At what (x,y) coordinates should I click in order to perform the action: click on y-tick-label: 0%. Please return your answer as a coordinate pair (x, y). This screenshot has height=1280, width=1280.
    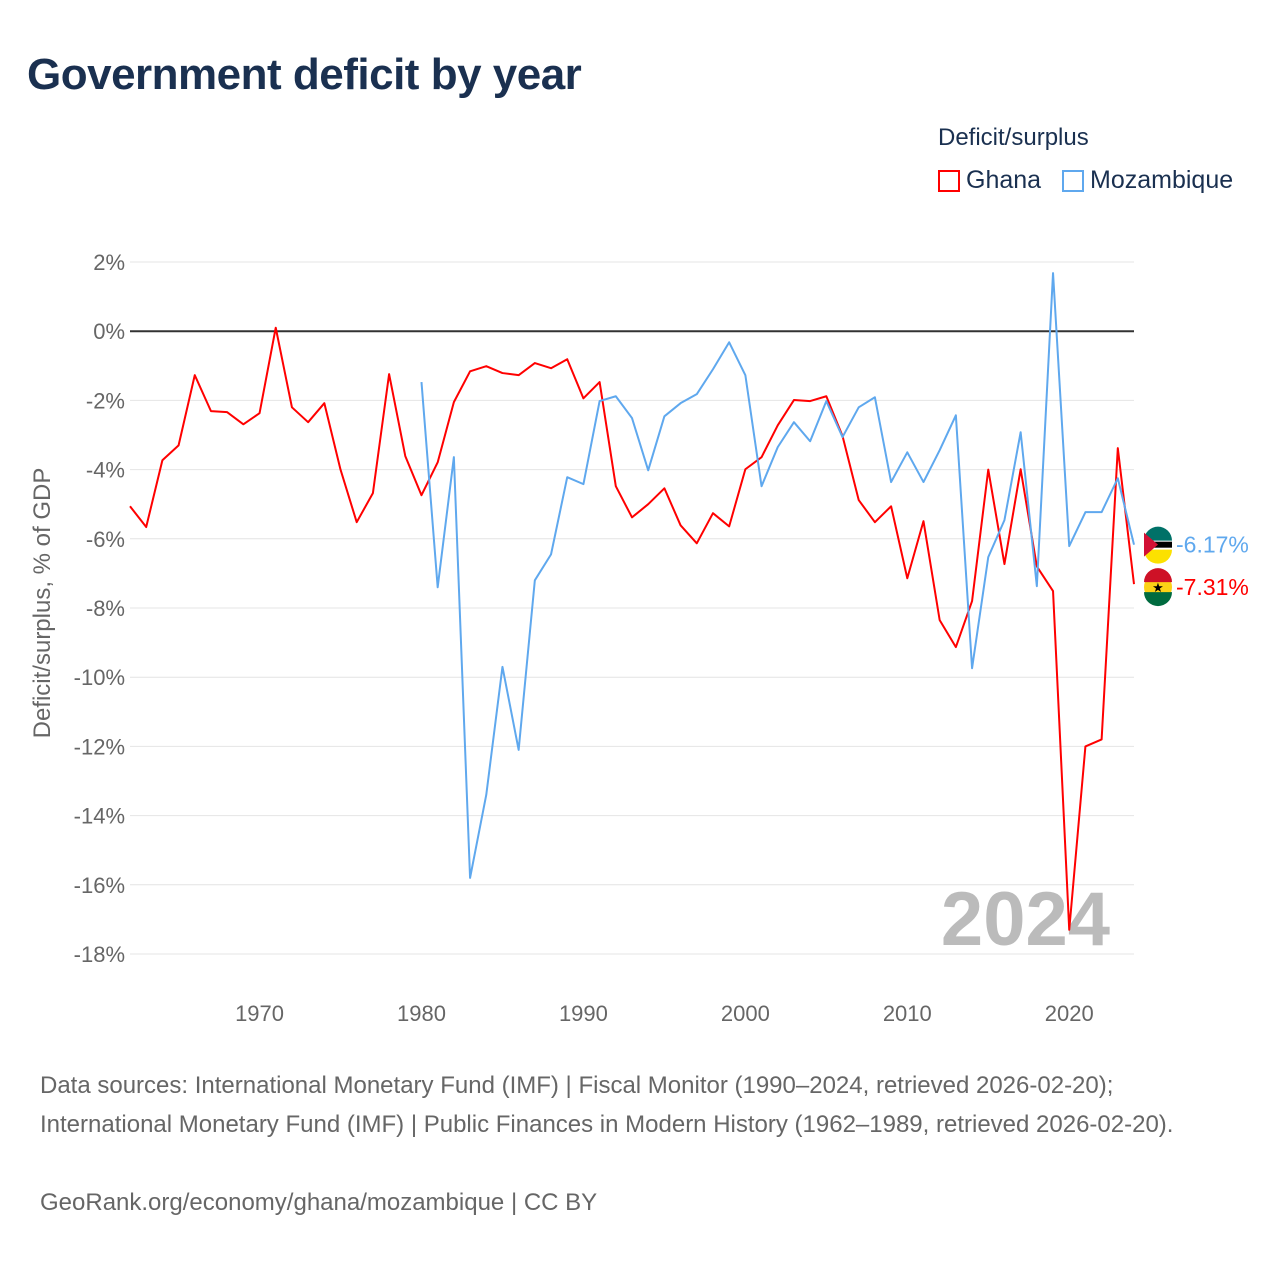
    Looking at the image, I should click on (109, 331).